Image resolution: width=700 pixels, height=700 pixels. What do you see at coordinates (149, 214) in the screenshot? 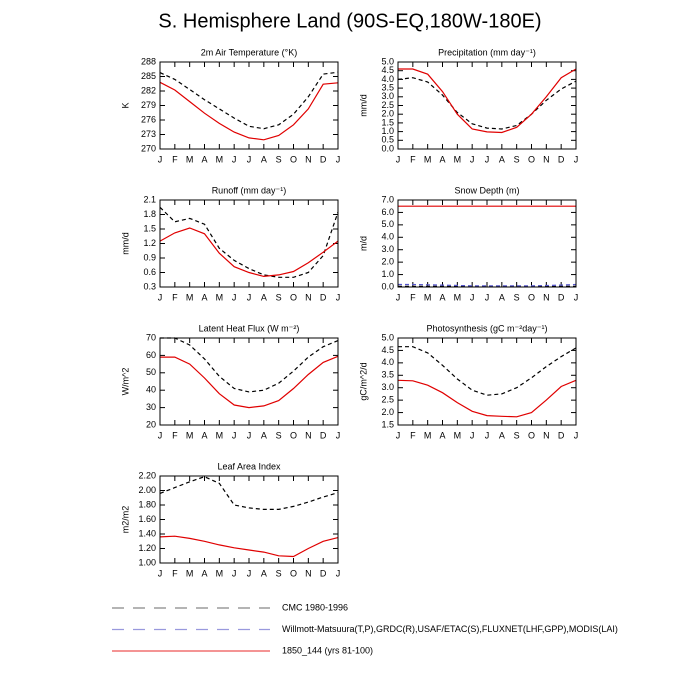
I see `y-tick-label: 1.8` at bounding box center [149, 214].